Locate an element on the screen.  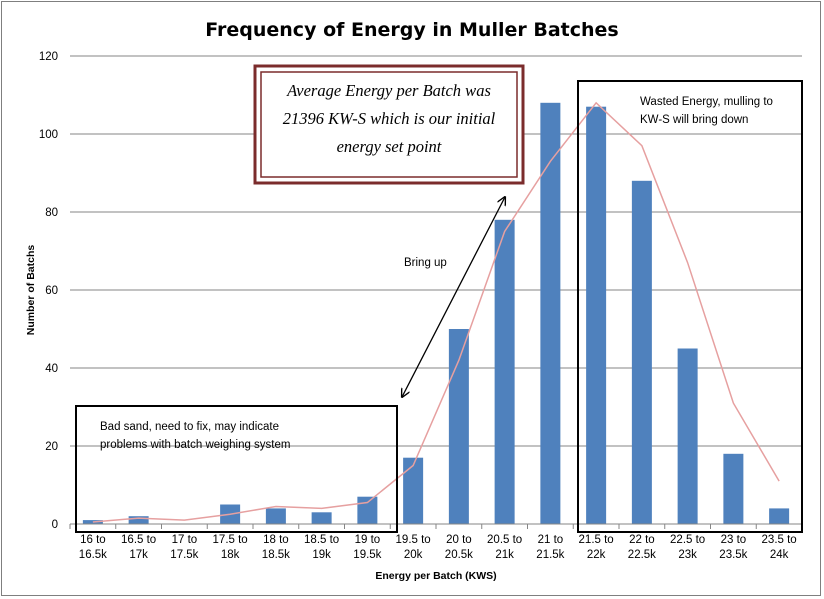
y-tick-label: 80 is located at coordinates (51, 213).